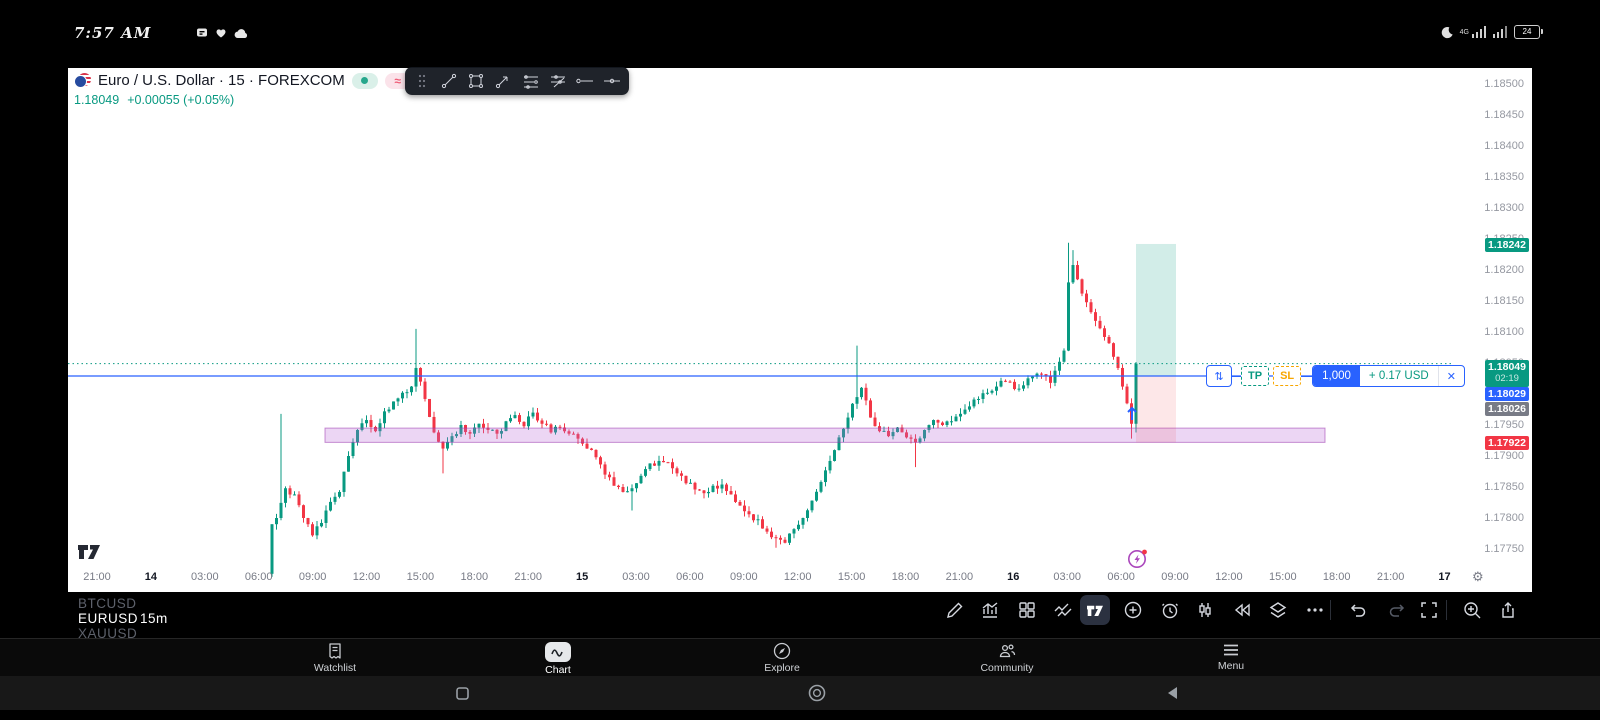 The width and height of the screenshot is (1600, 720). What do you see at coordinates (108, 632) in the screenshot?
I see `list-item: XAUUSD` at bounding box center [108, 632].